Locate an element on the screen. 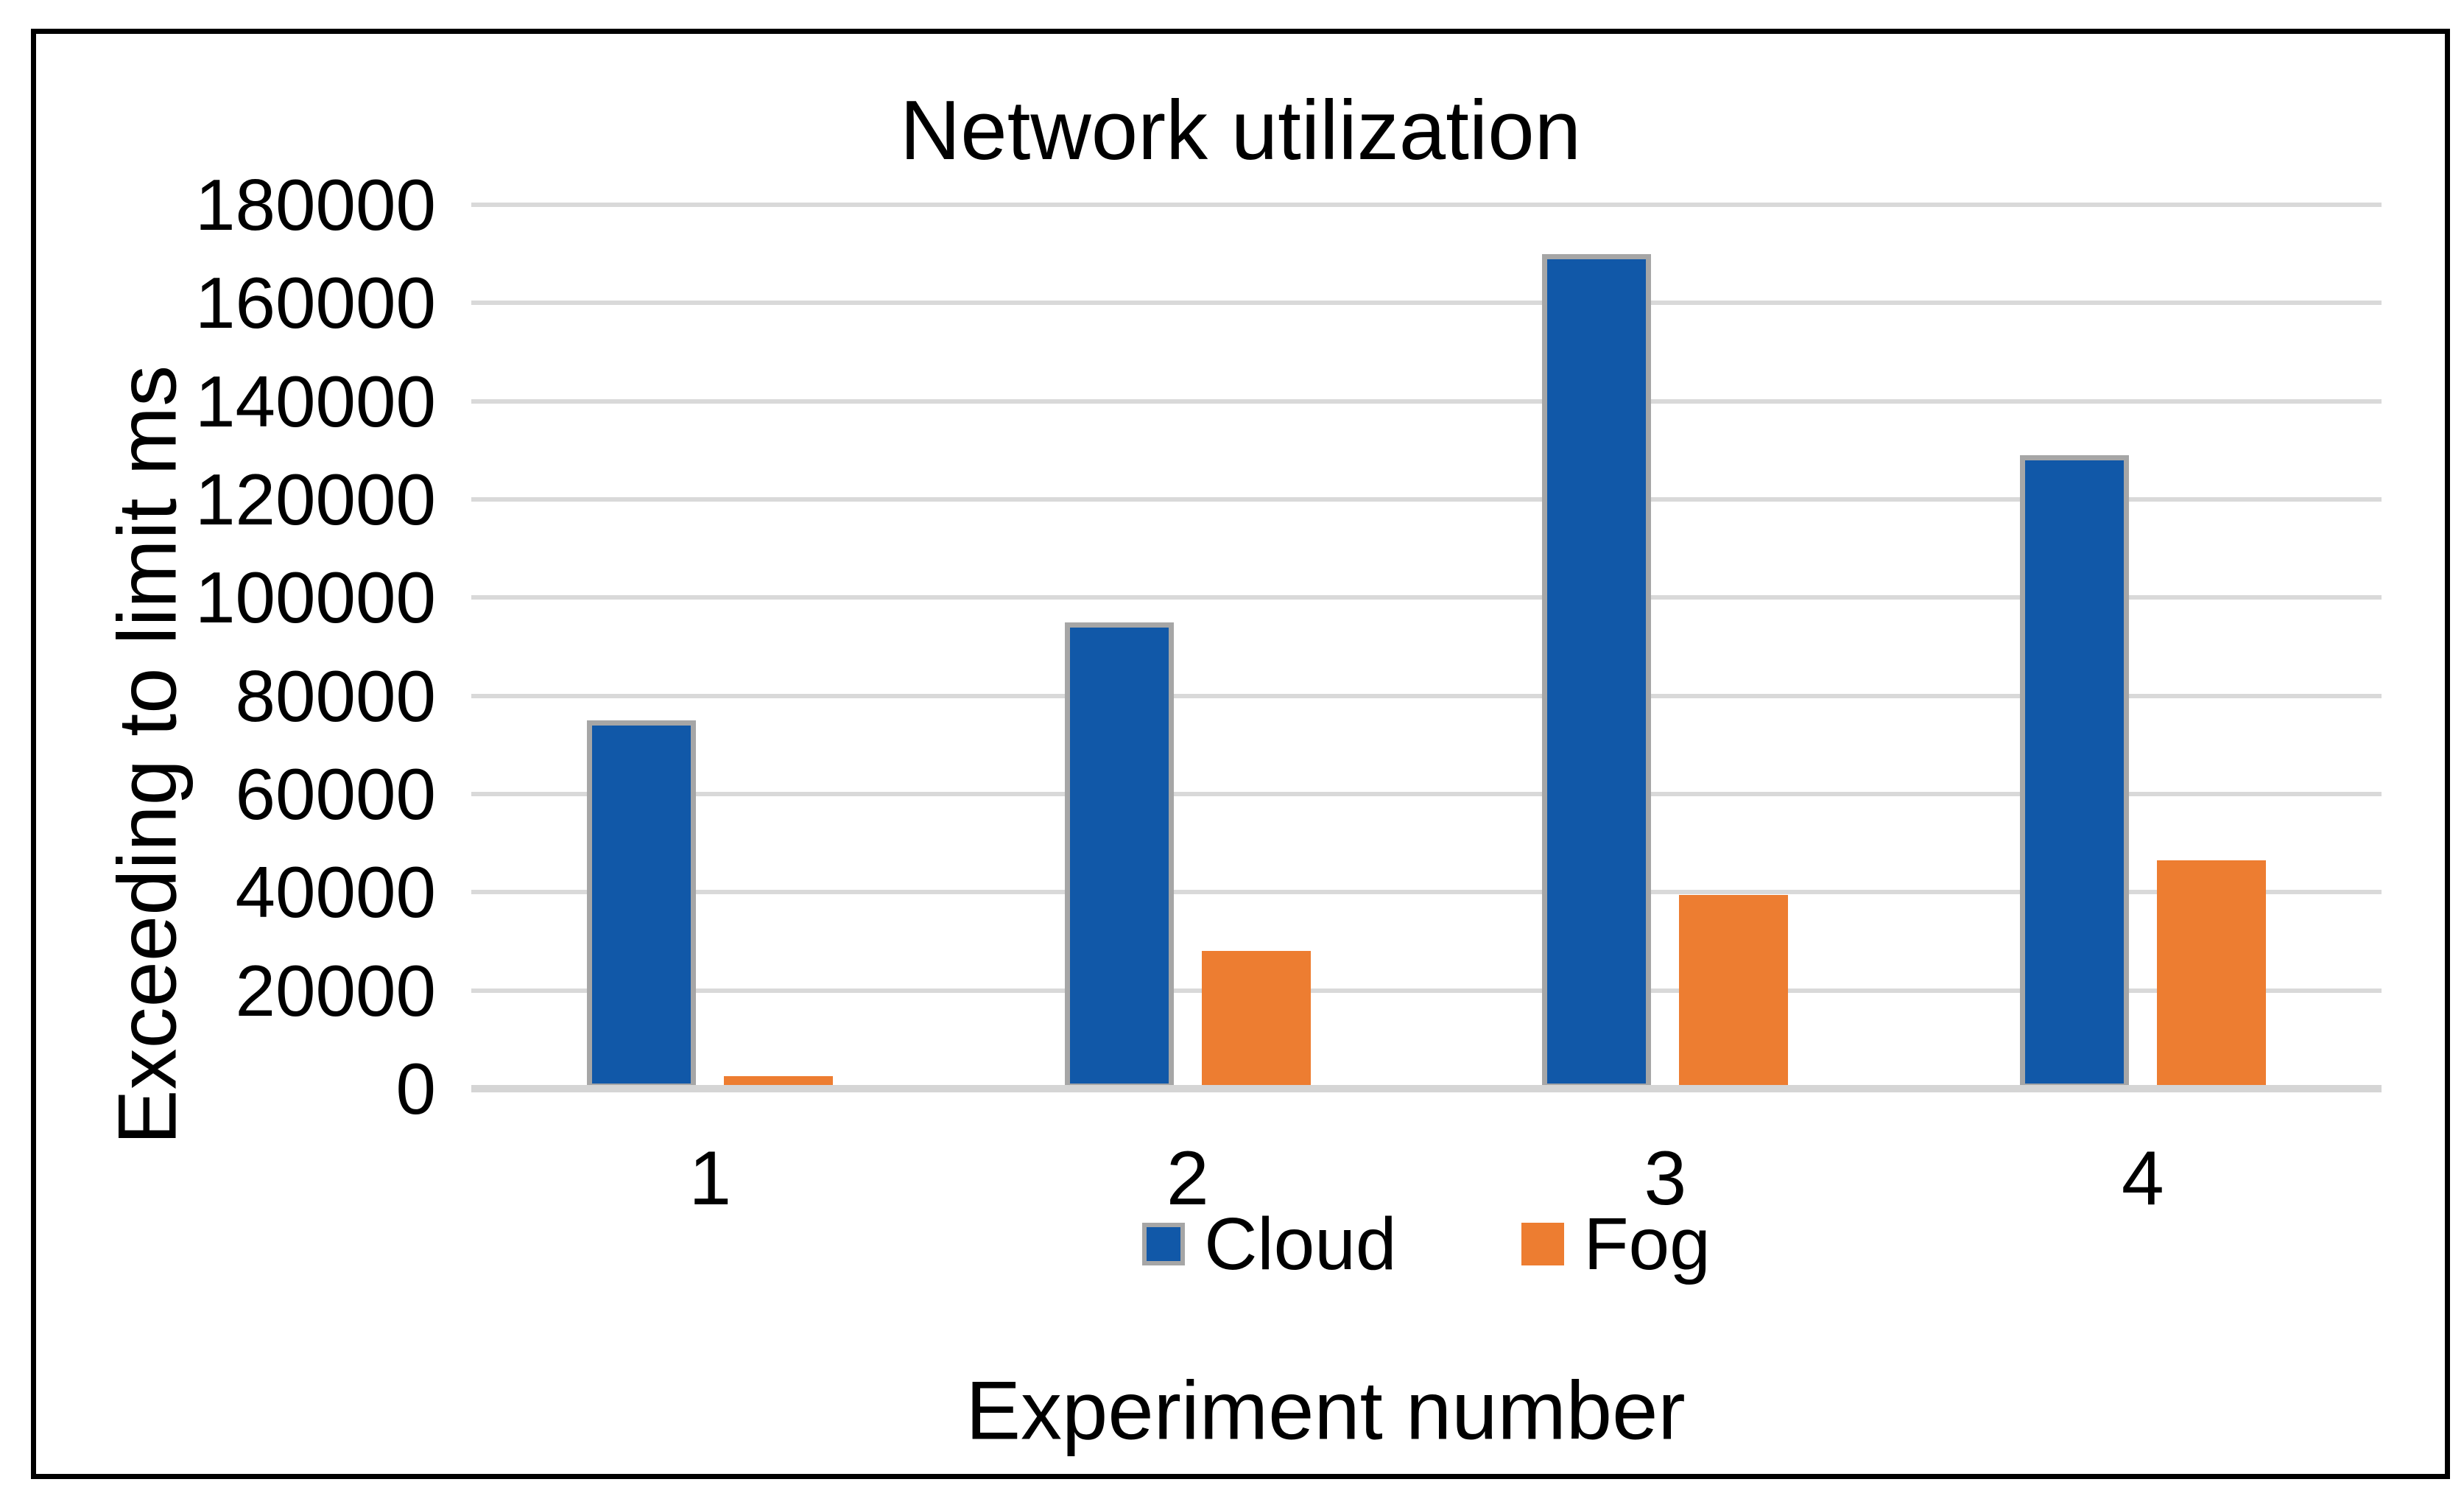 The image size is (2464, 1510). y-tick-label: 140000 is located at coordinates (315, 401).